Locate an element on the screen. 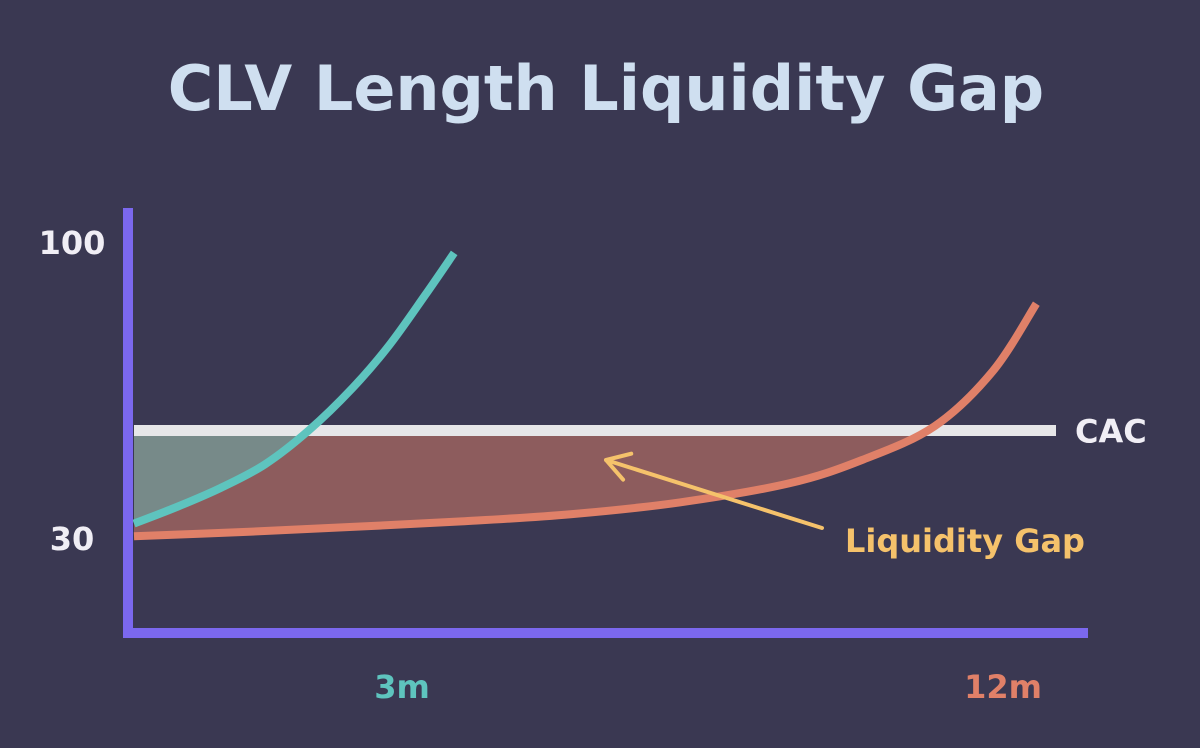  fill-teal-gap is located at coordinates (223, 476).